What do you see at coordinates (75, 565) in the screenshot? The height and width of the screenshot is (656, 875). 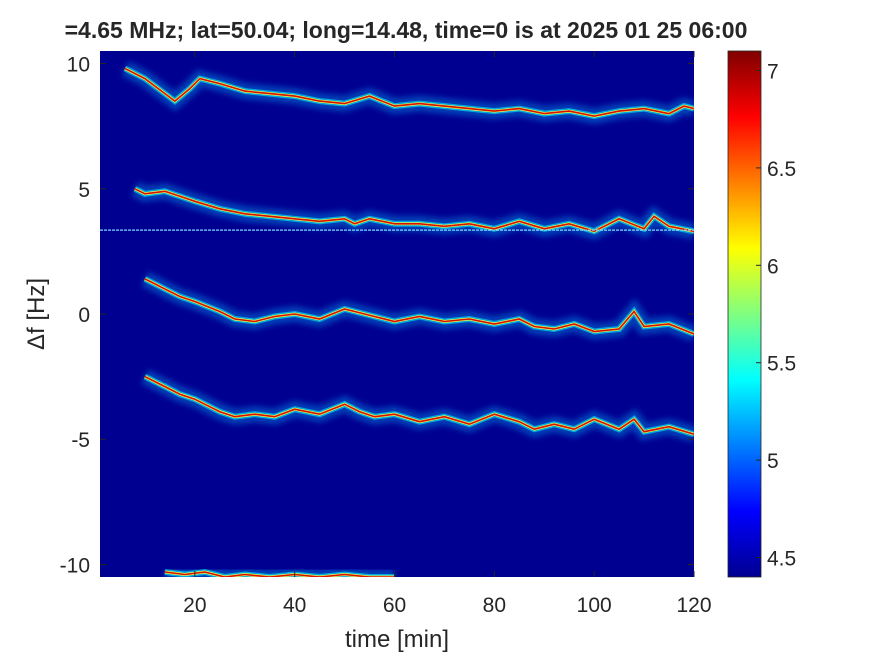 I see `y-tick-label: -10` at bounding box center [75, 565].